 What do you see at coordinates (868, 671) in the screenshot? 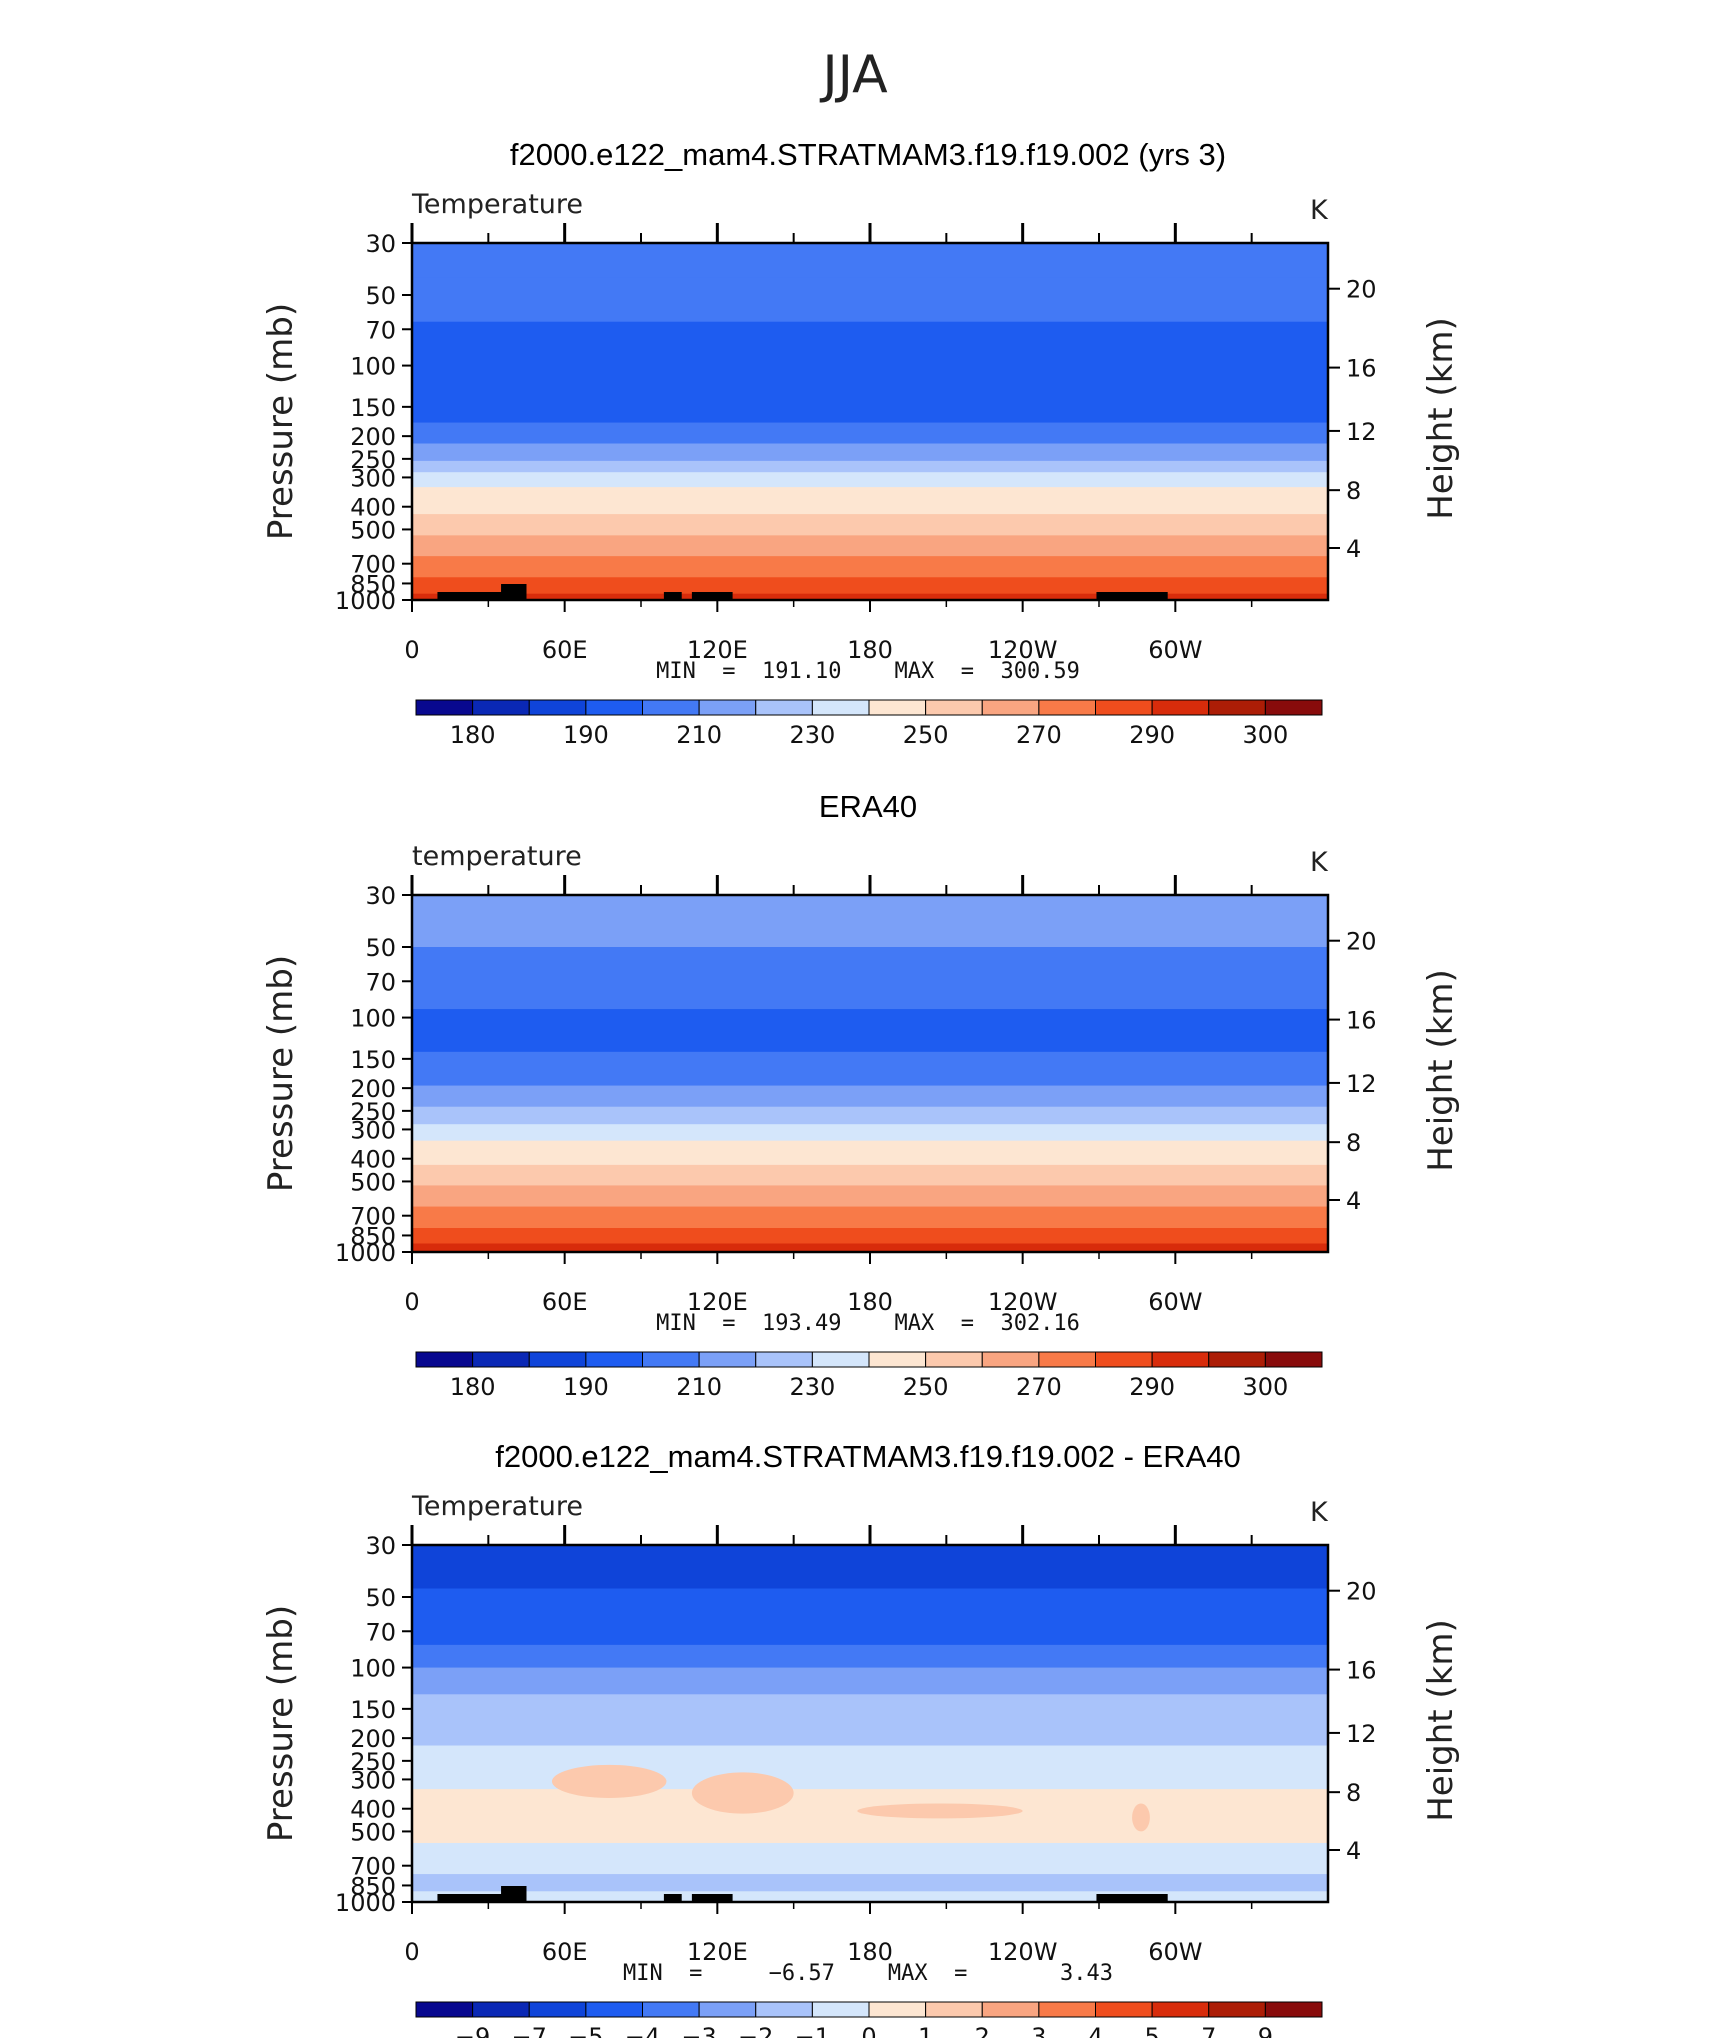
I see `min-max-stats: MIN = 191.10 MAX = 300.59` at bounding box center [868, 671].